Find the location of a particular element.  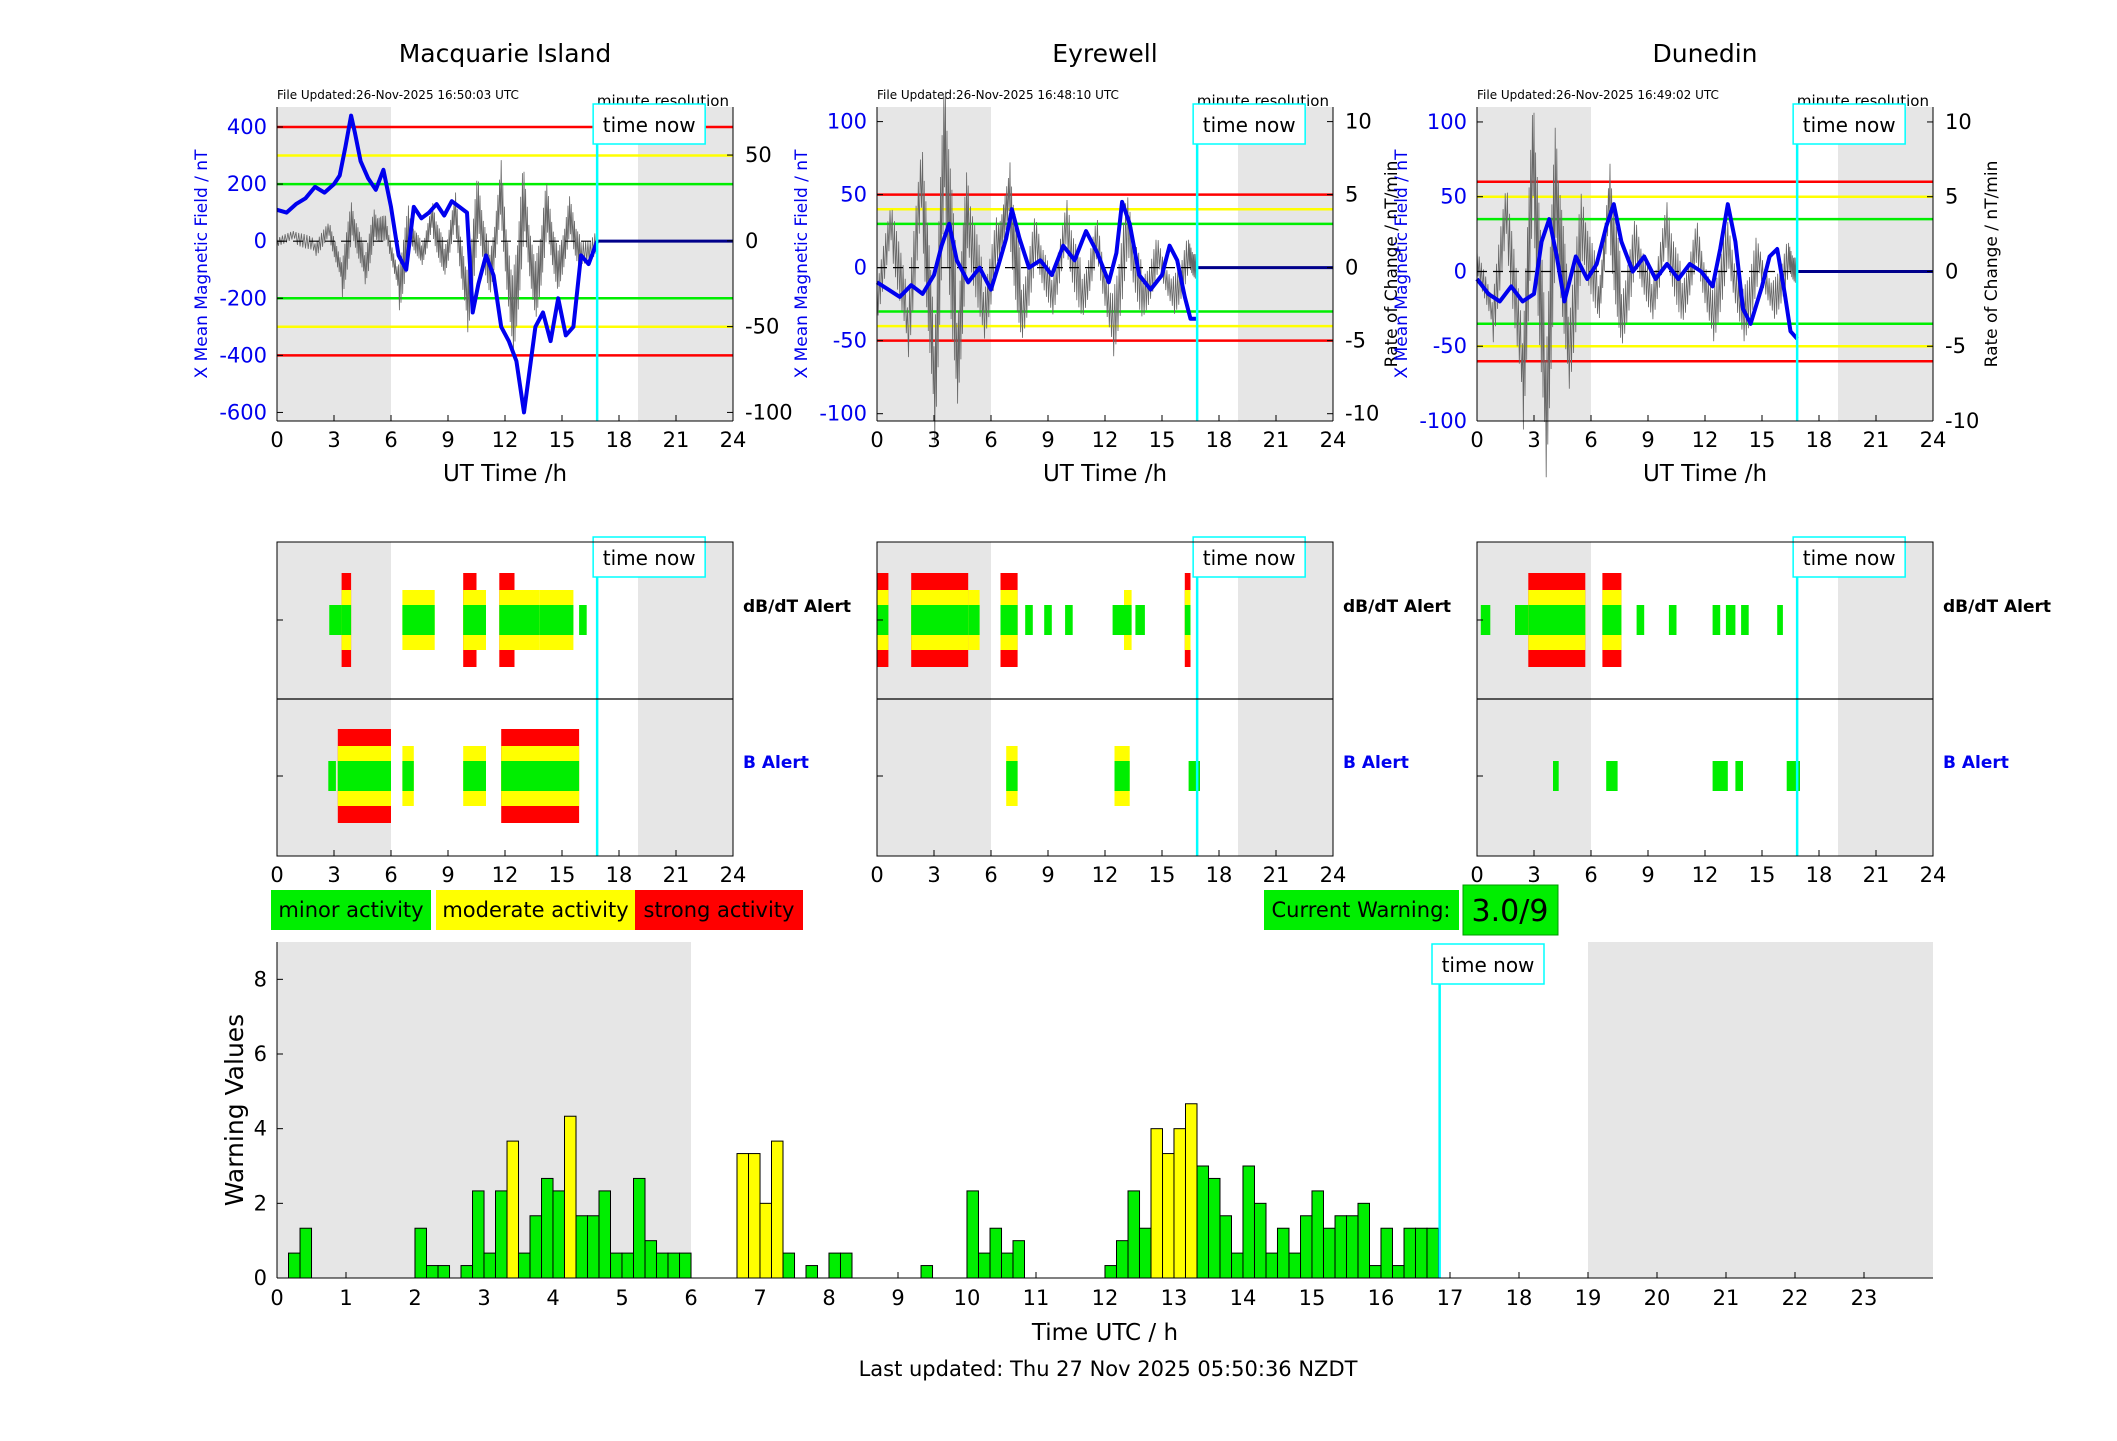

legend-swatch-minor is located at coordinates (351, 910).